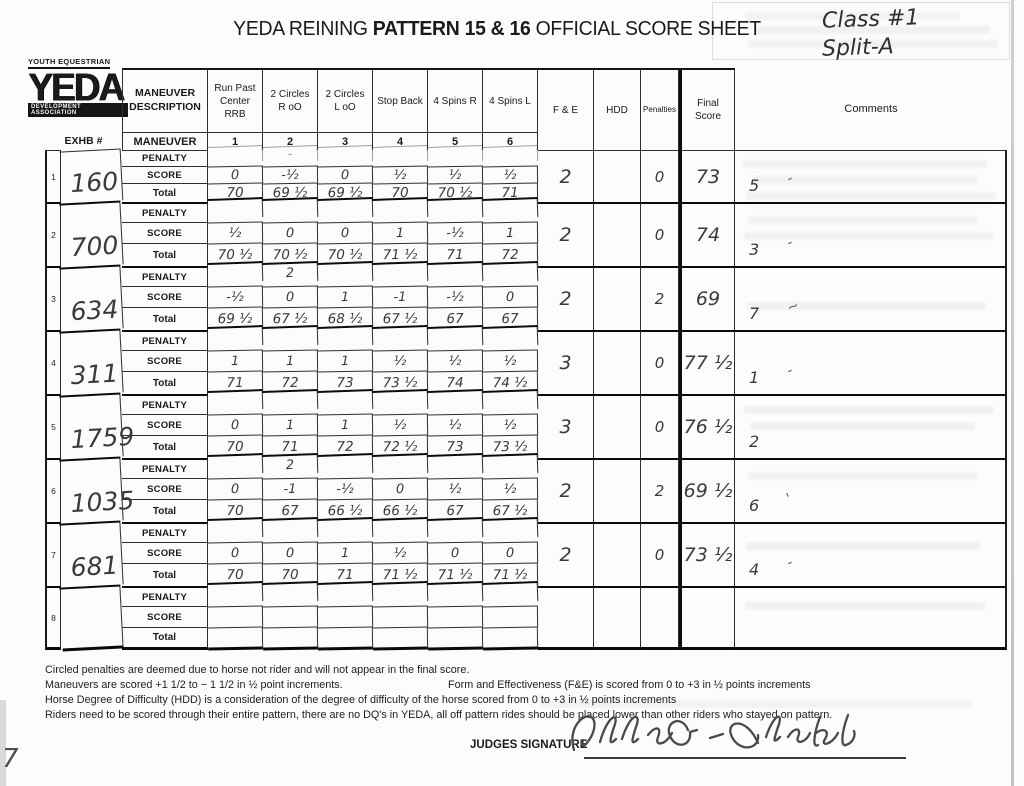 This screenshot has width=1024, height=786. I want to click on row-number: 5, so click(53, 426).